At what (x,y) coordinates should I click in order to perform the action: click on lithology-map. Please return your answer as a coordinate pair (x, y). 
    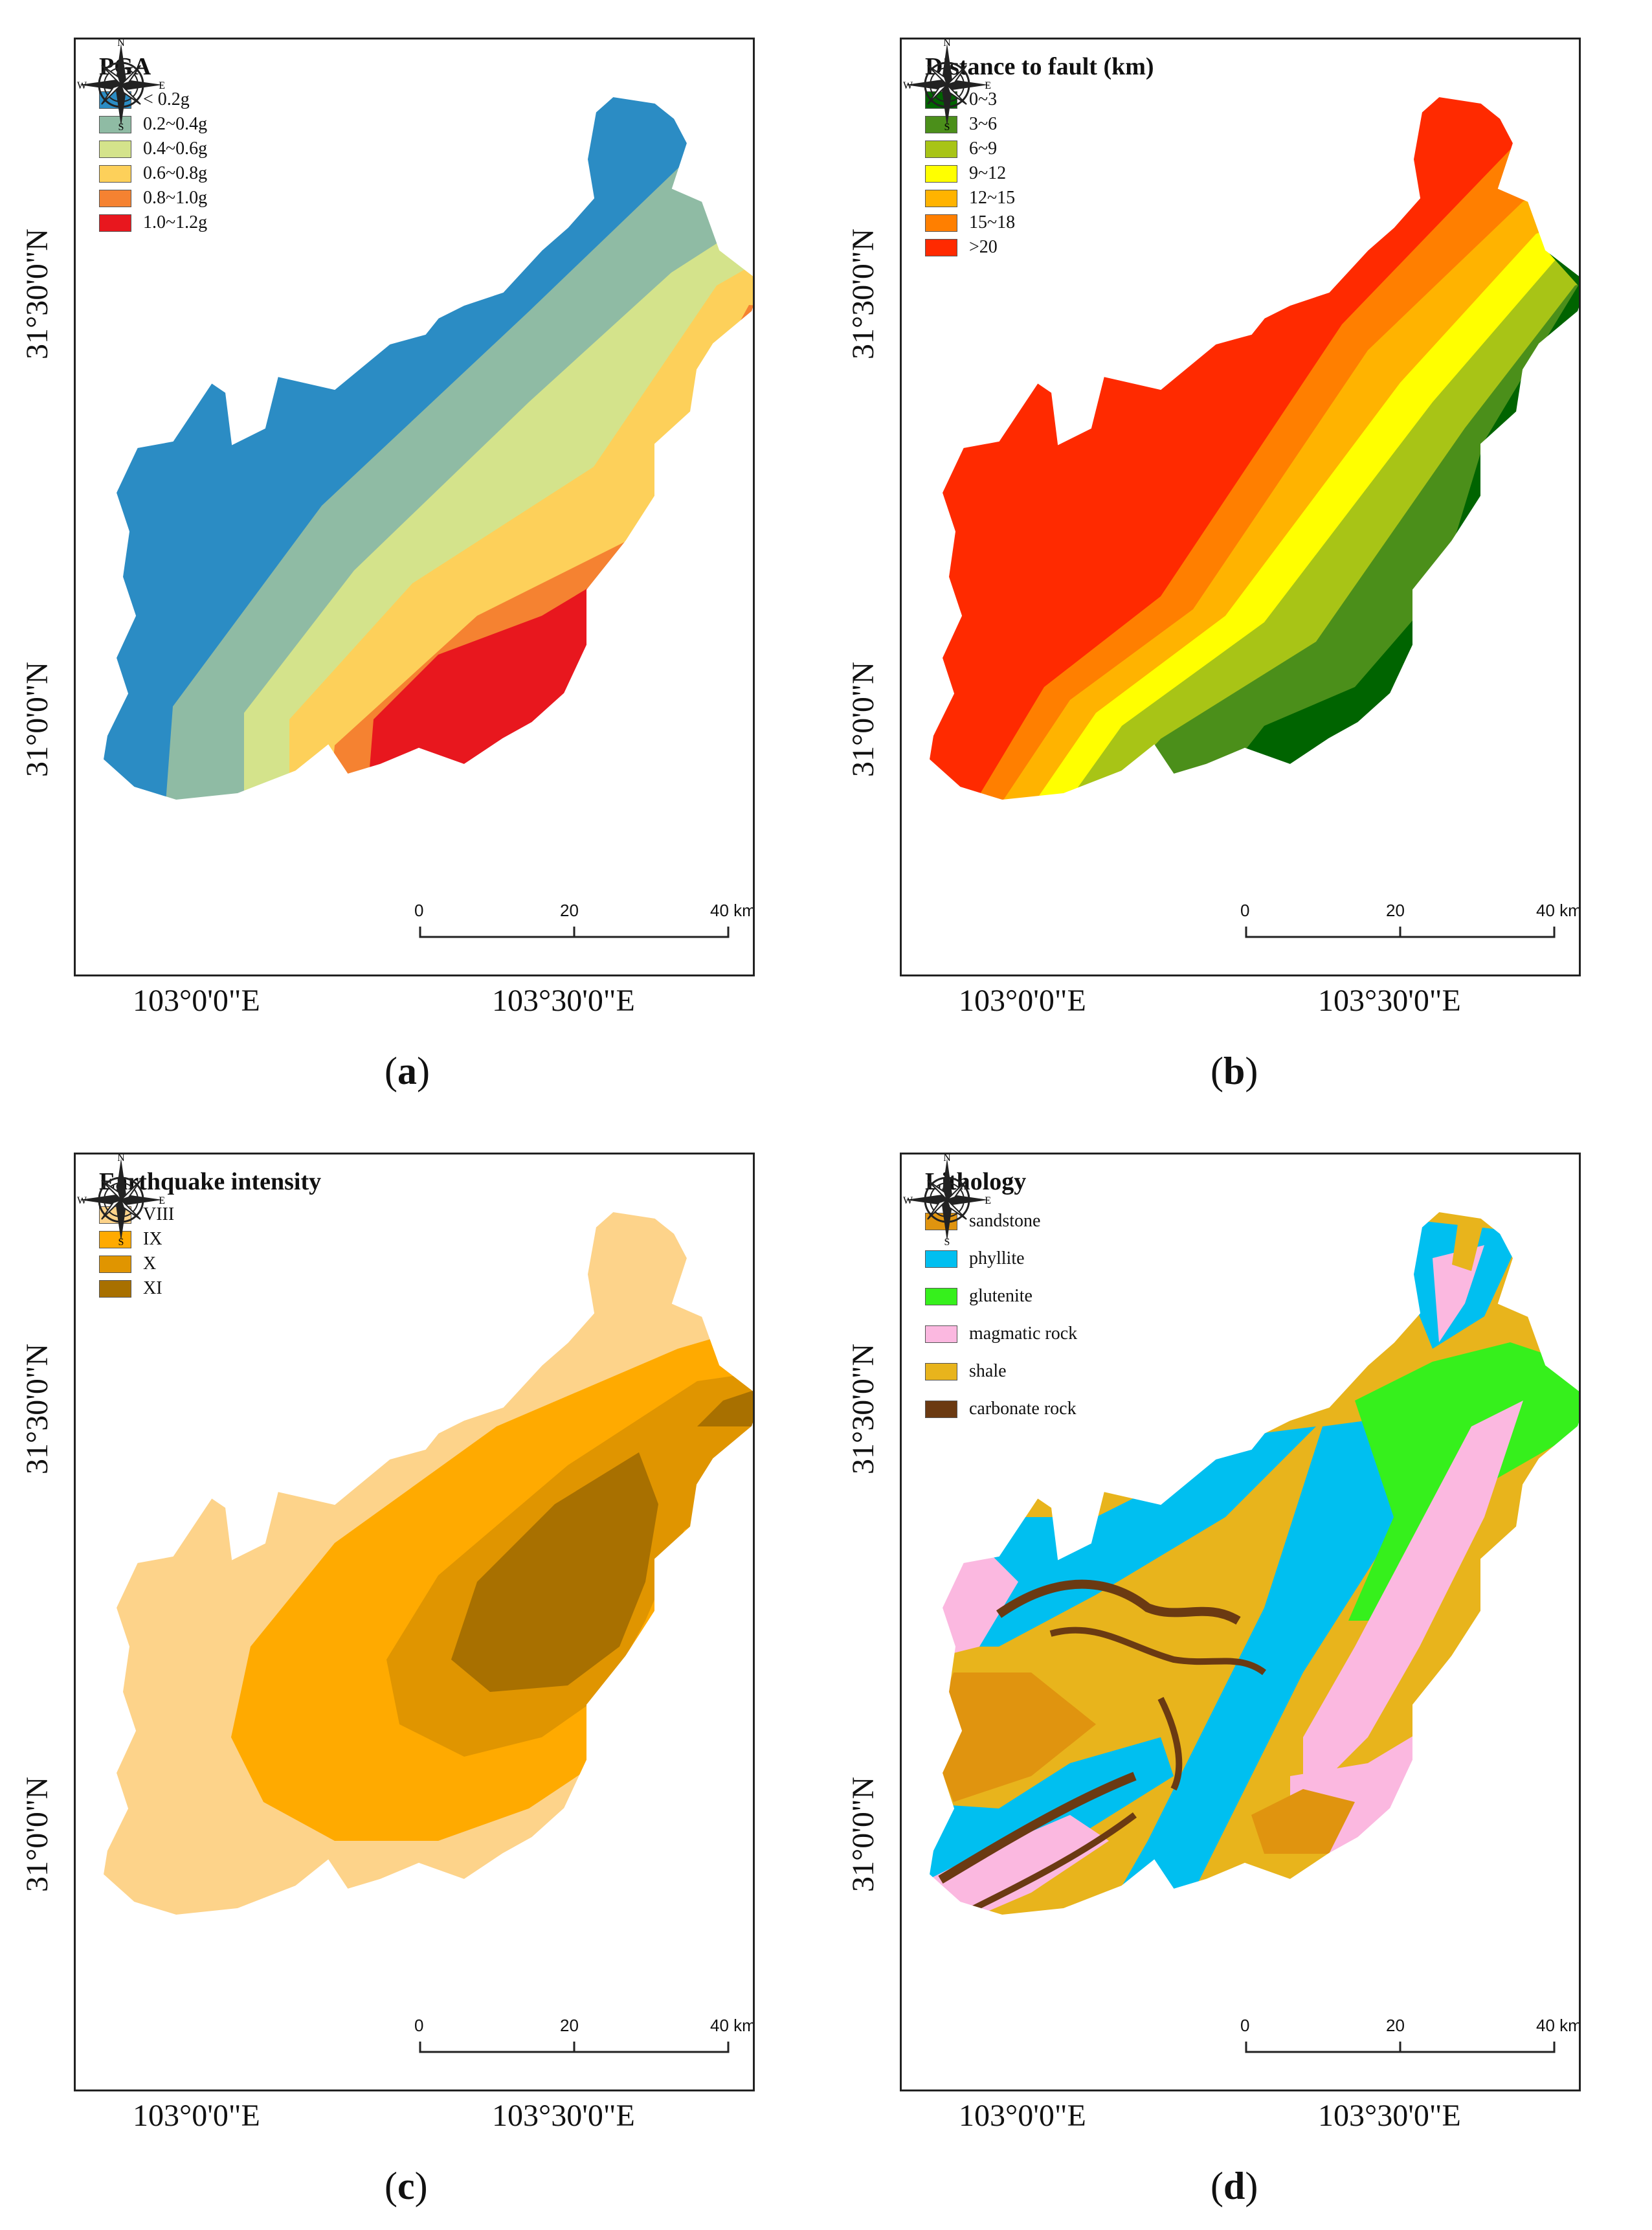
    Looking at the image, I should click on (1253, 1563).